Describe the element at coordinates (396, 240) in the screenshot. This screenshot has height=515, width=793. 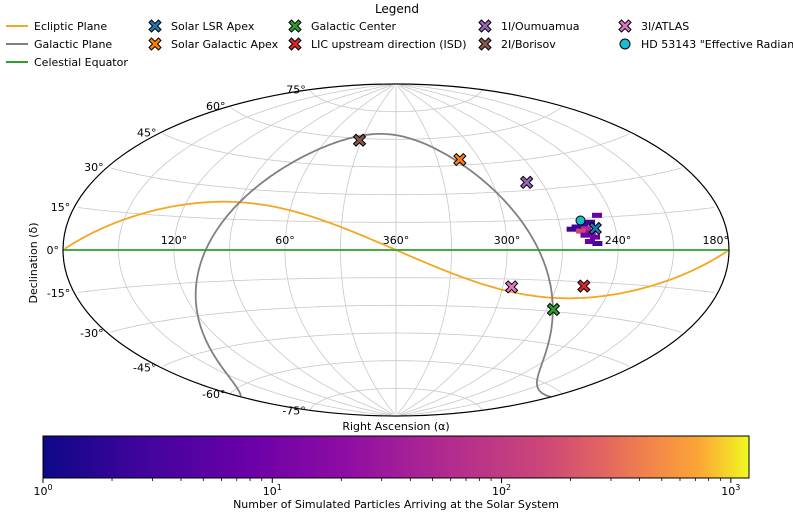
I see `ra-tick-label: 360°` at that location.